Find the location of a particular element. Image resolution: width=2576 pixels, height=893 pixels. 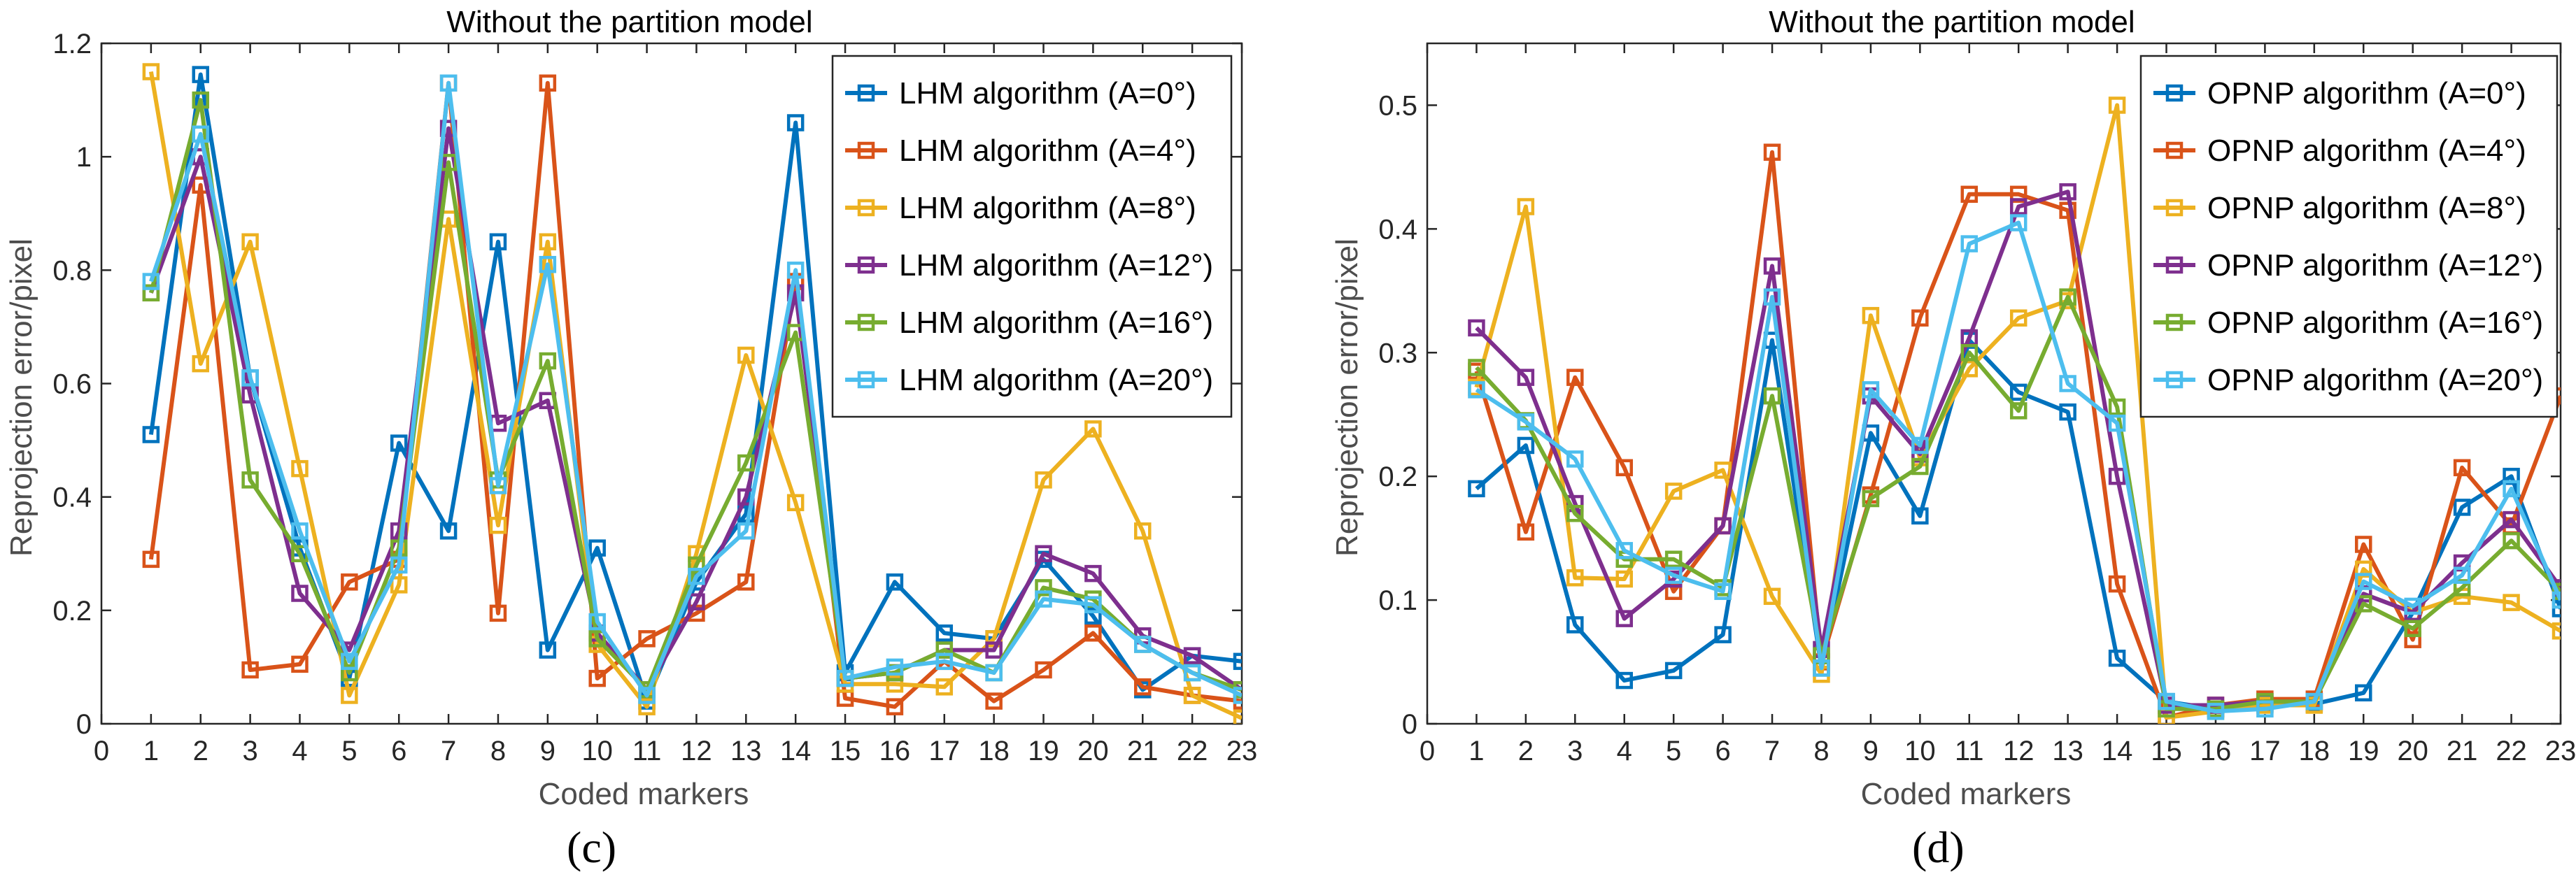

x-tick-label: 17 is located at coordinates (2265, 751).